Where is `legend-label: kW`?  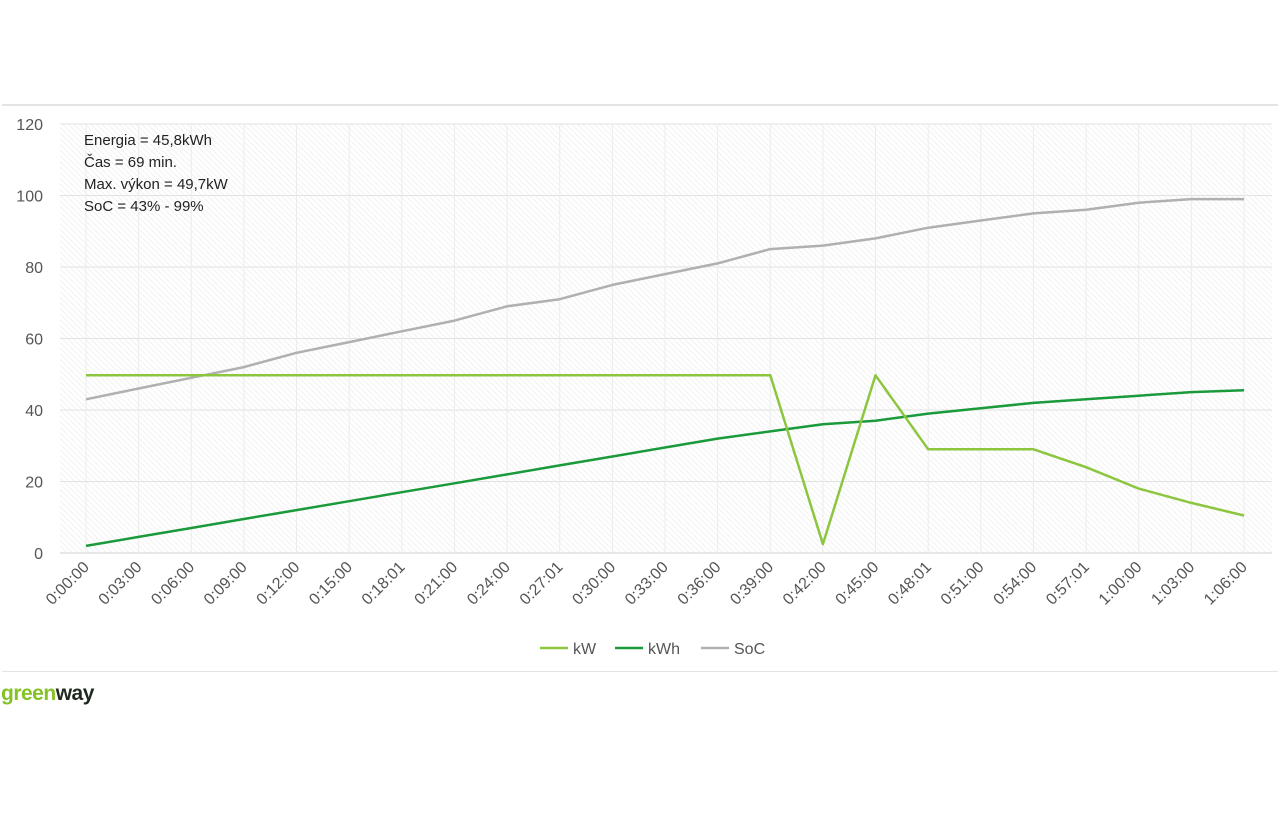
legend-label: kW is located at coordinates (585, 649).